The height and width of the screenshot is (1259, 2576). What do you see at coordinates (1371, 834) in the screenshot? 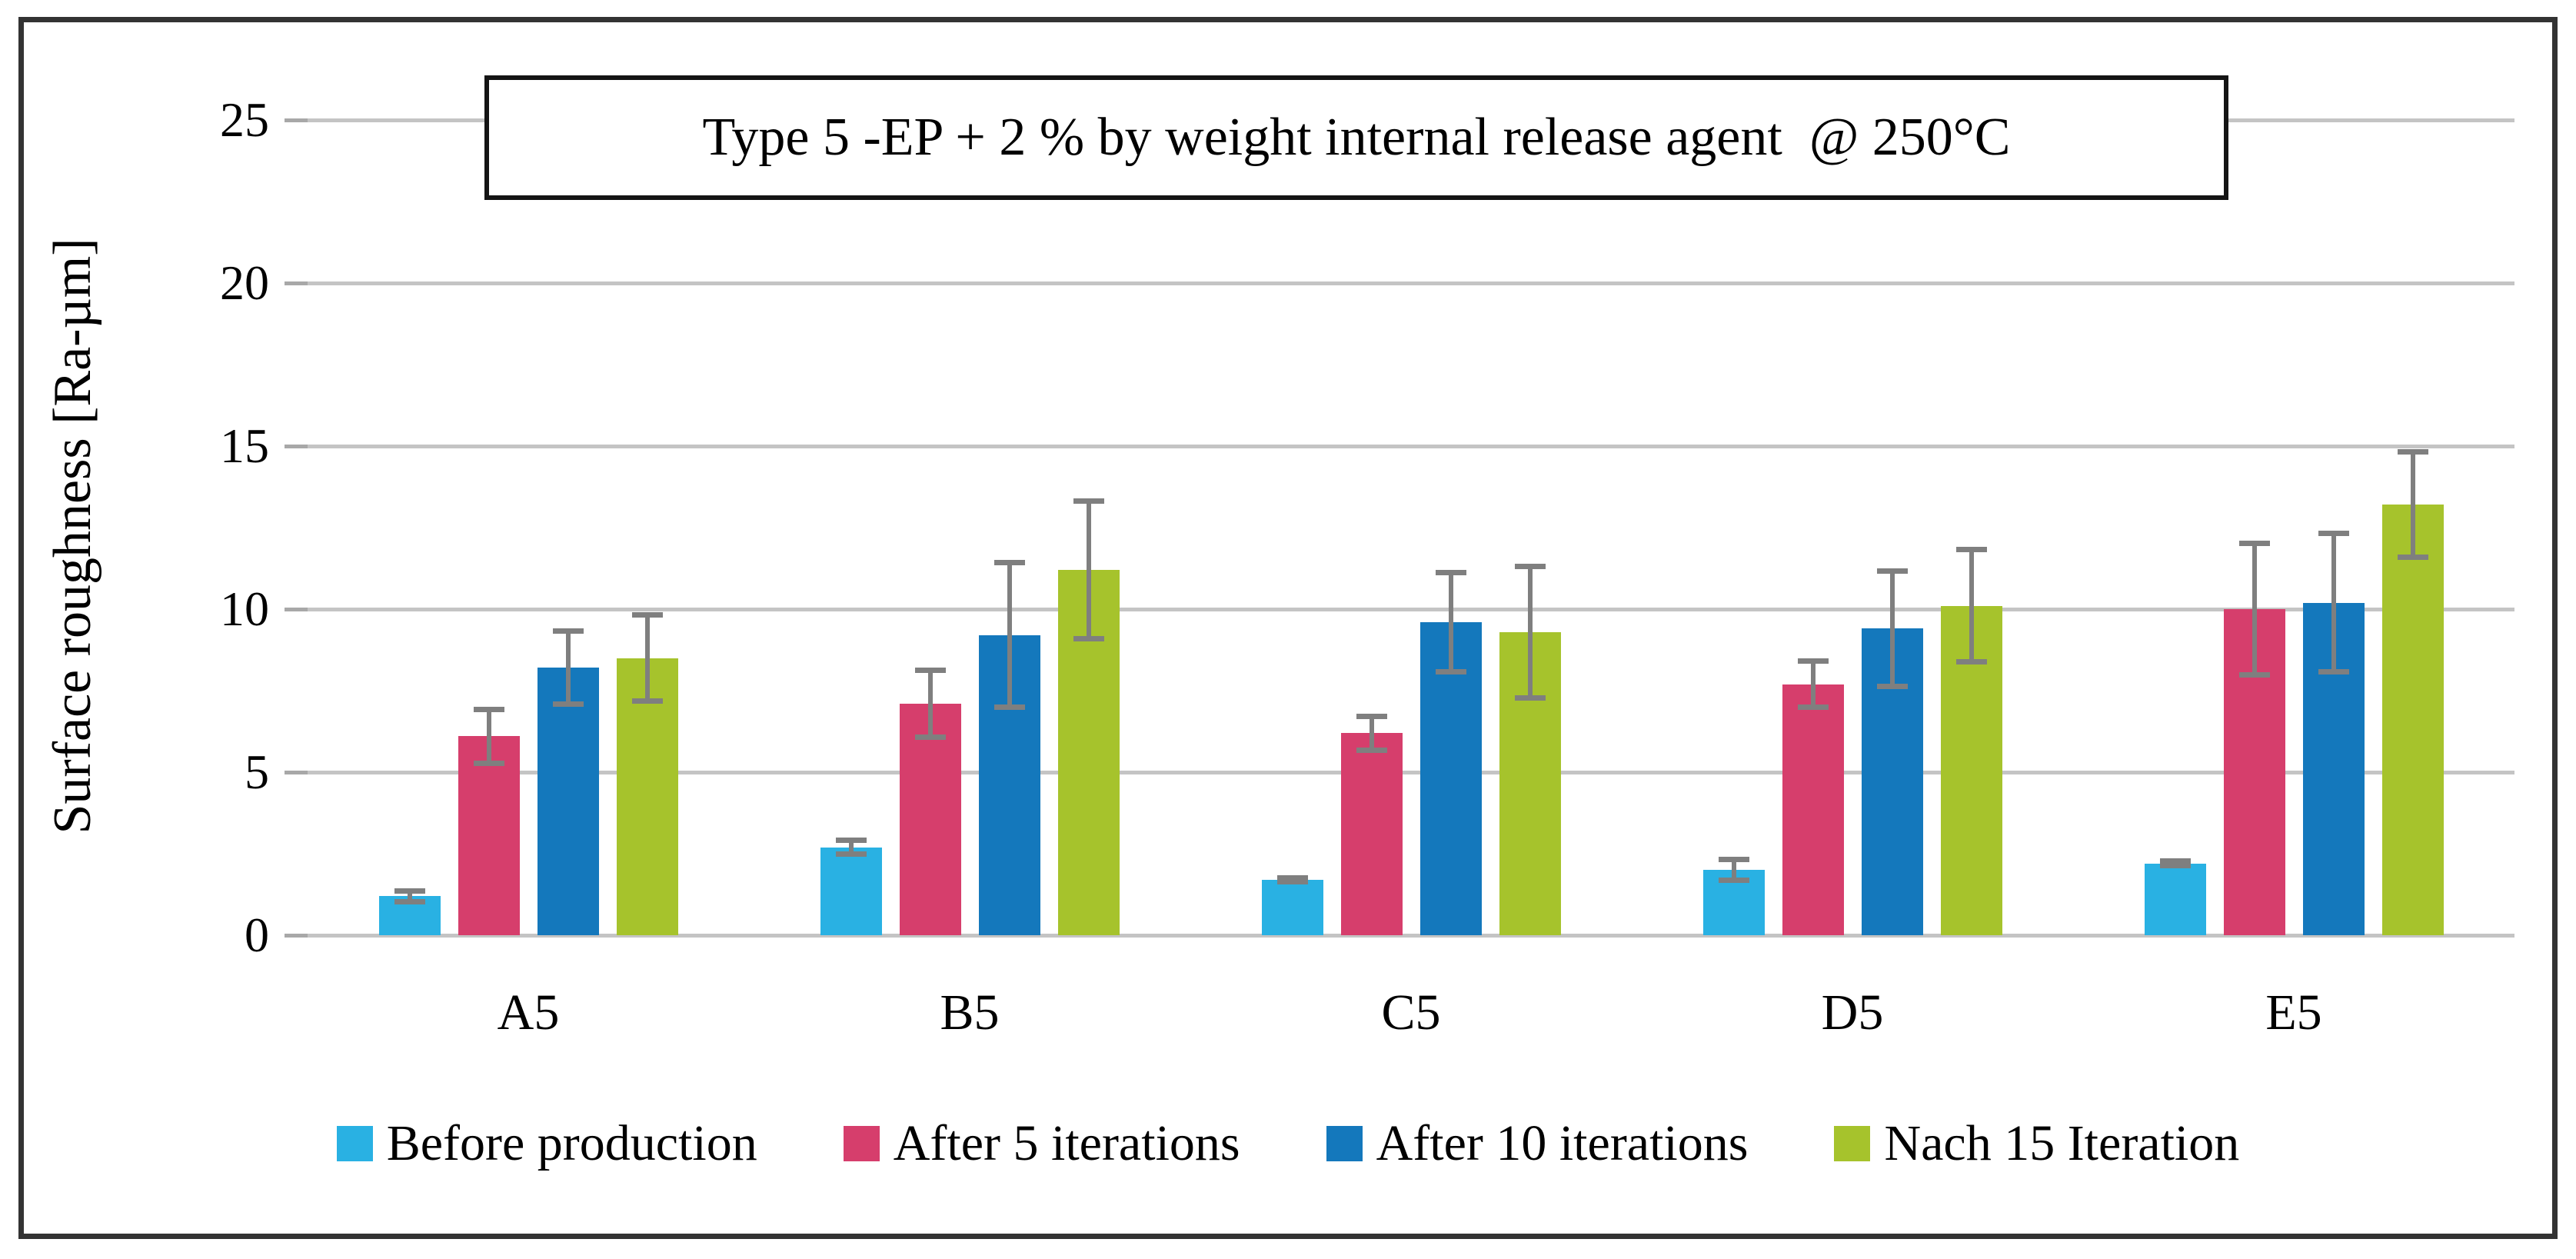
I see `bar-C5-s1` at bounding box center [1371, 834].